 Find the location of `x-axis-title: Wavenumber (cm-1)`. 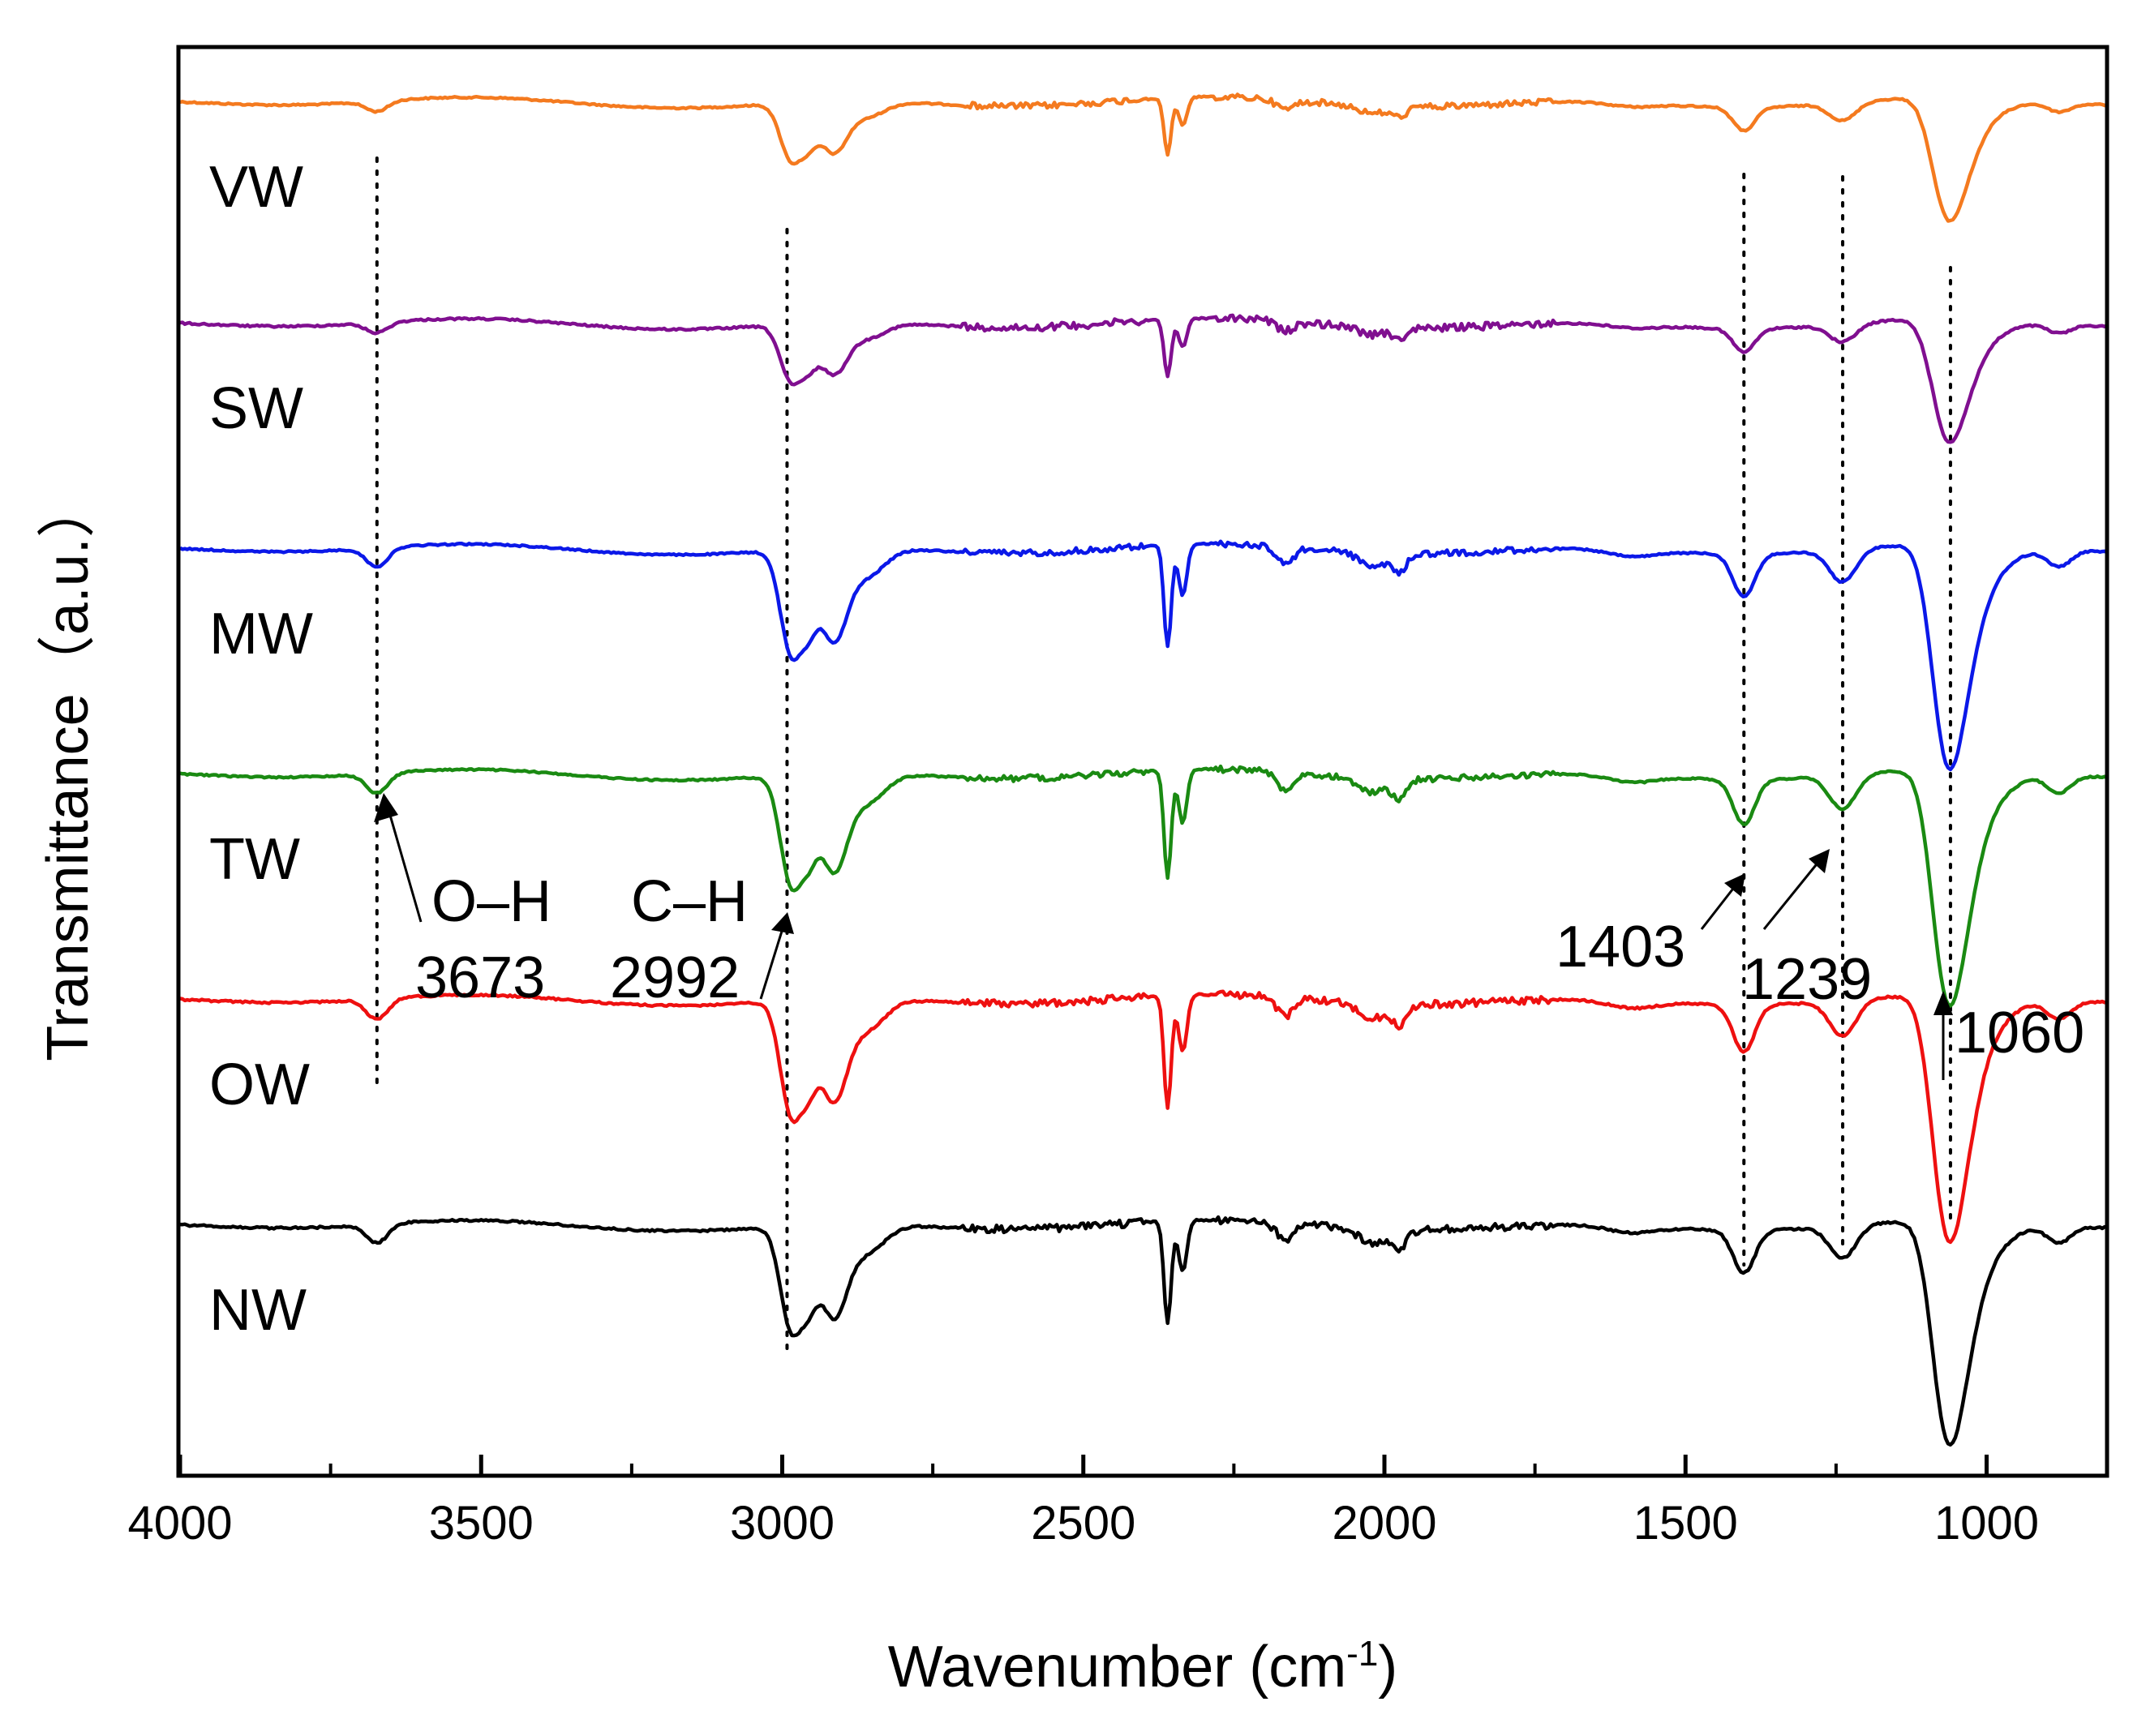

x-axis-title: Wavenumber (cm-1) is located at coordinates (1143, 1667).